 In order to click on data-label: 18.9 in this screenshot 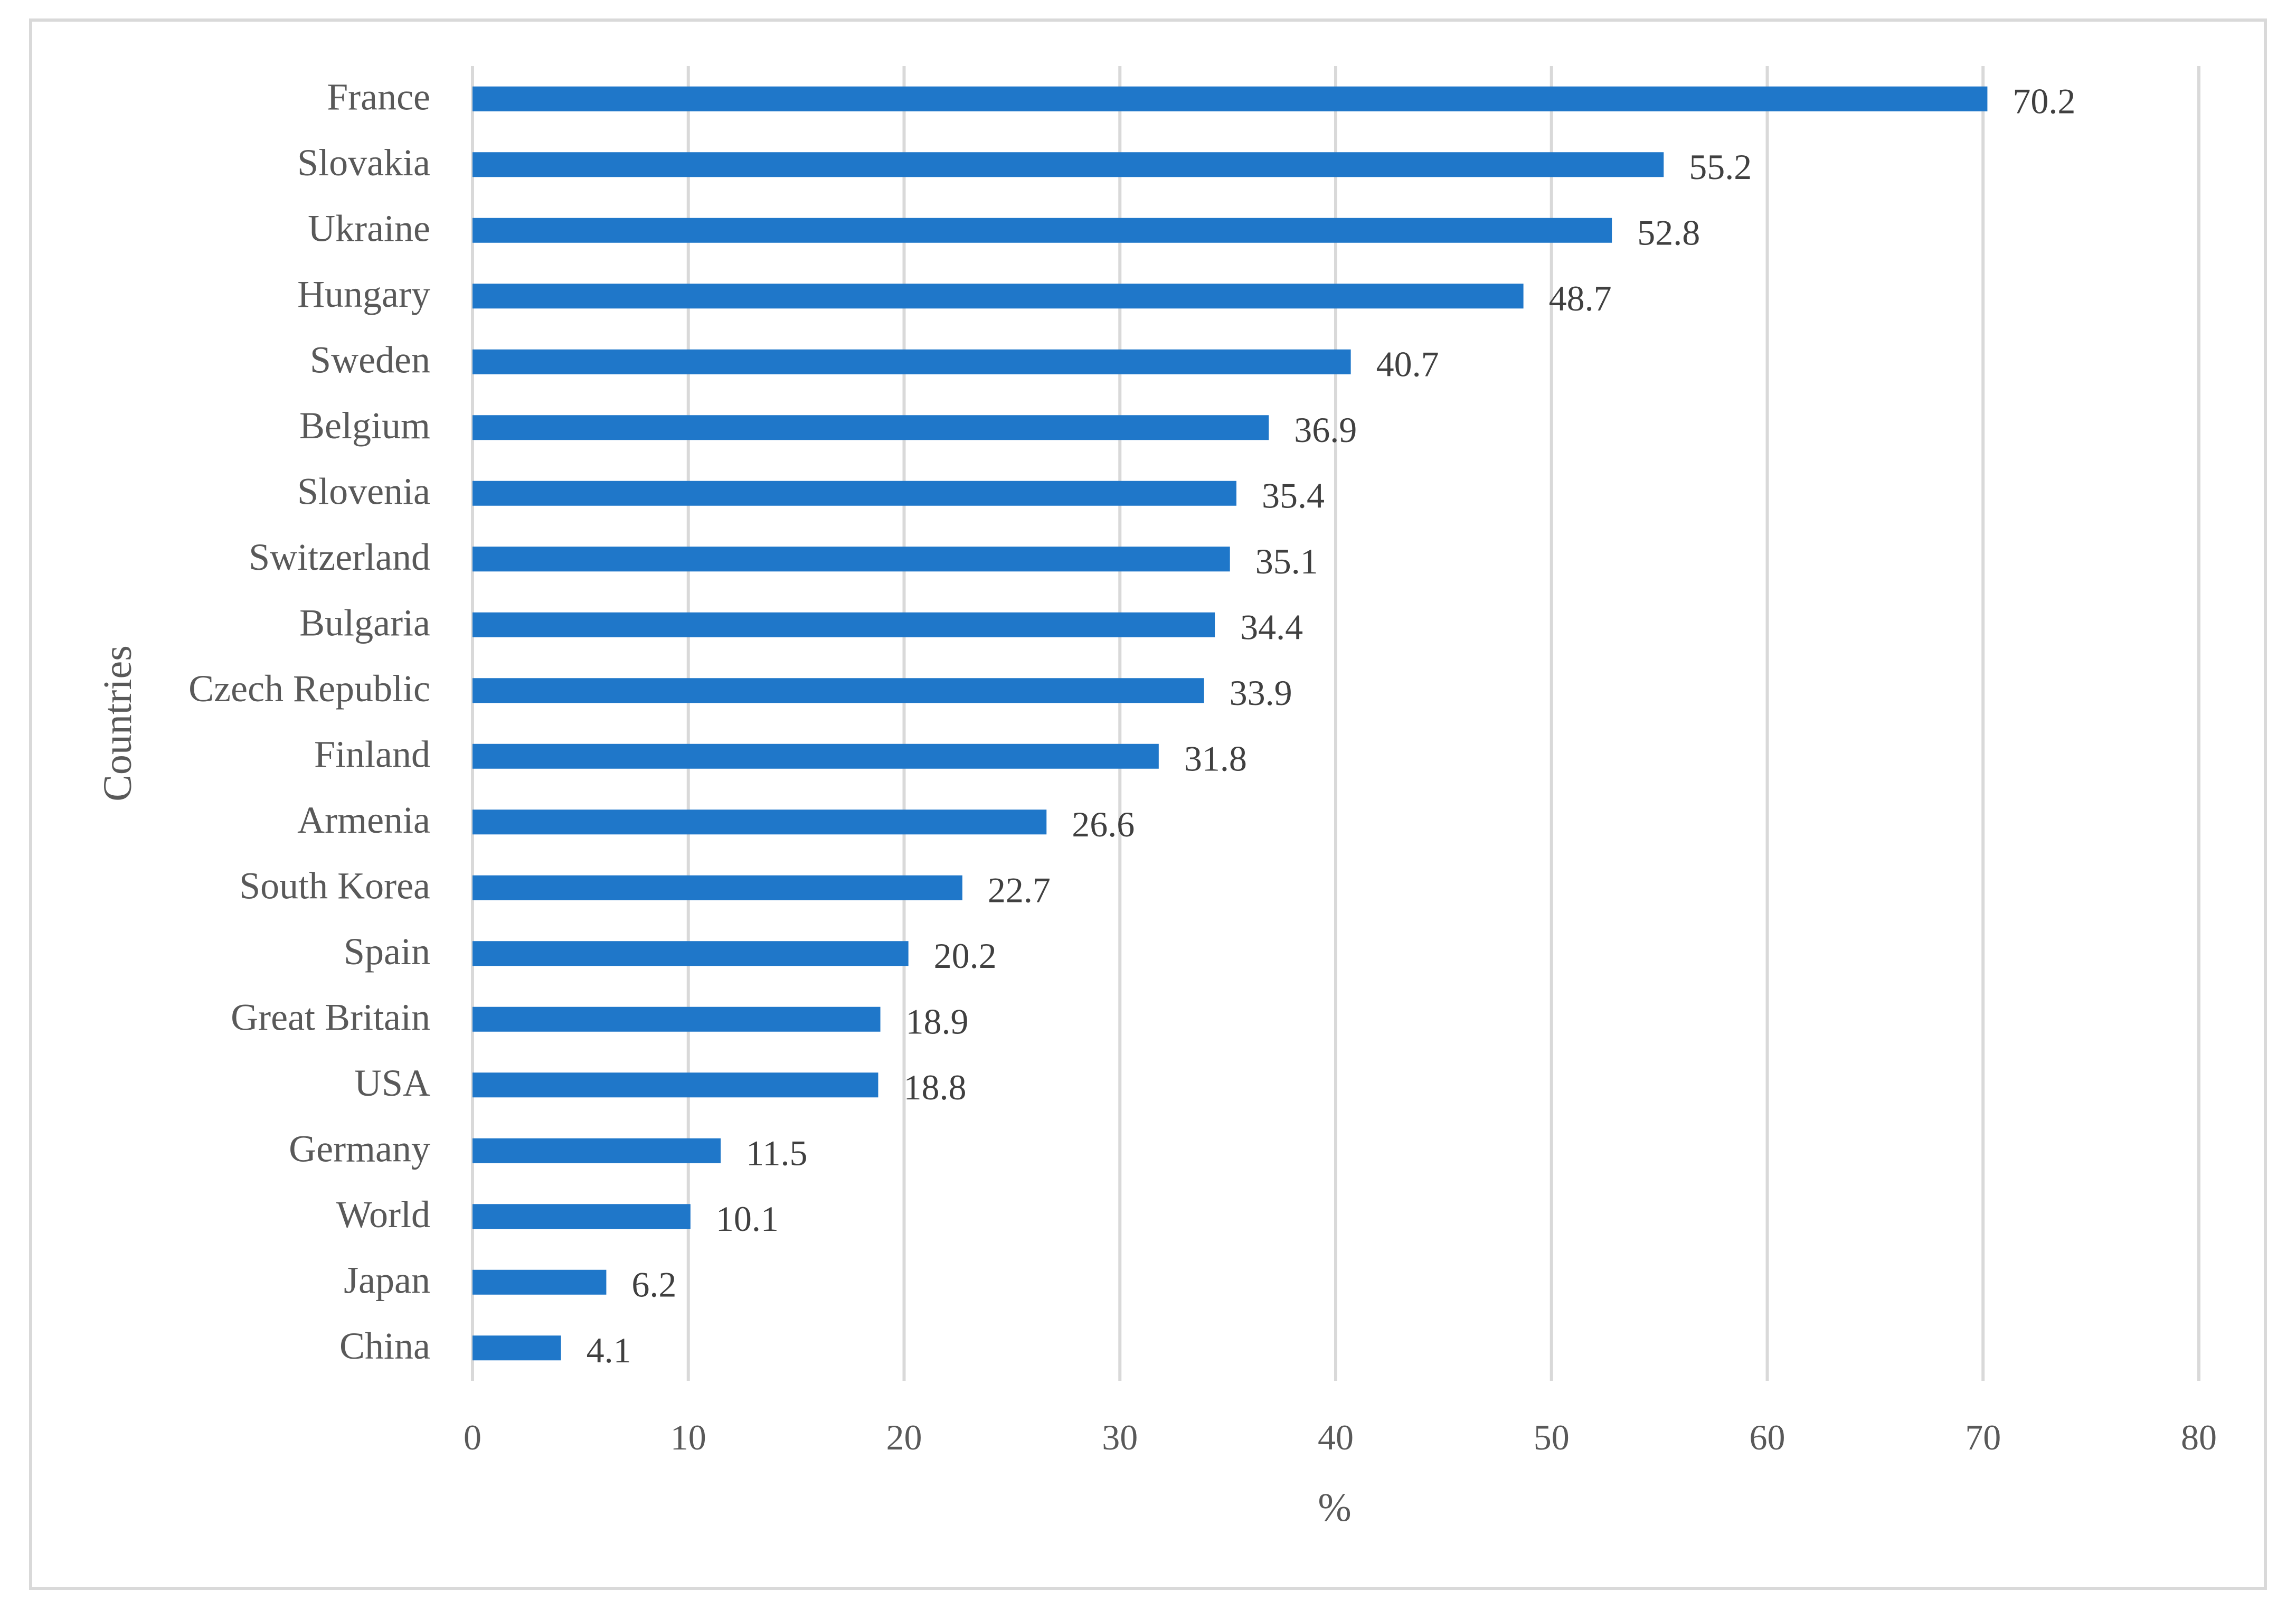, I will do `click(937, 1021)`.